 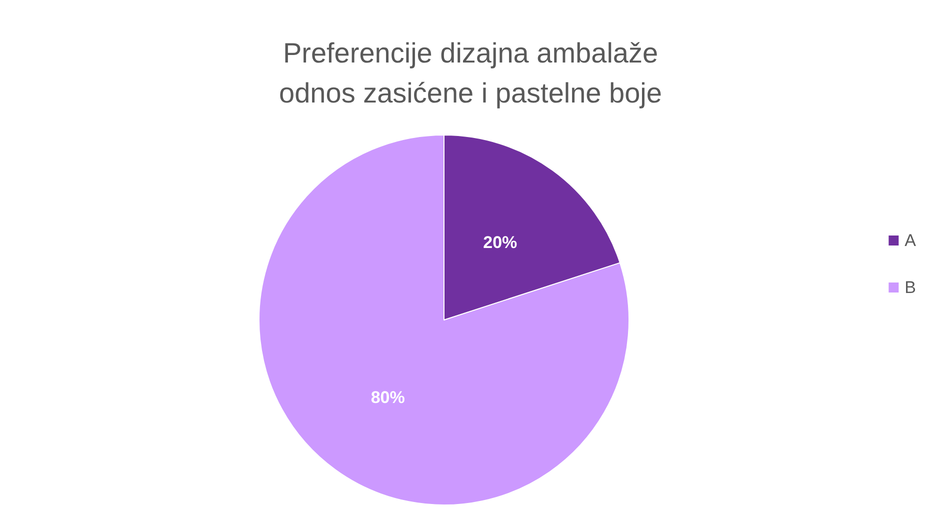 I want to click on chart-title: Preferencije dizajna ambalaže odnos zasićene i pastelne boje, so click(x=470, y=73).